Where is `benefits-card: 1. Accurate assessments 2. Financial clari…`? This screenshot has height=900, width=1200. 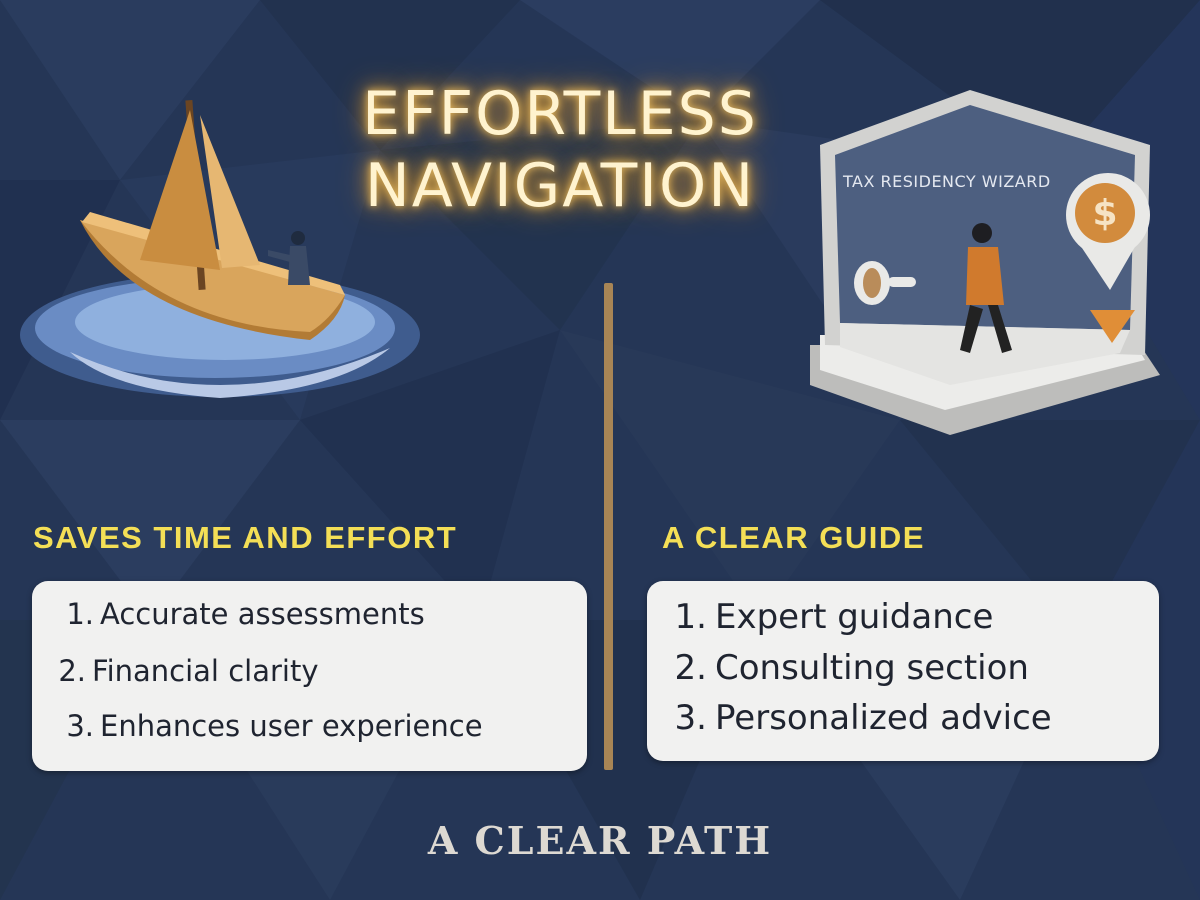
benefits-card: 1. Accurate assessments 2. Financial clari… is located at coordinates (309, 676).